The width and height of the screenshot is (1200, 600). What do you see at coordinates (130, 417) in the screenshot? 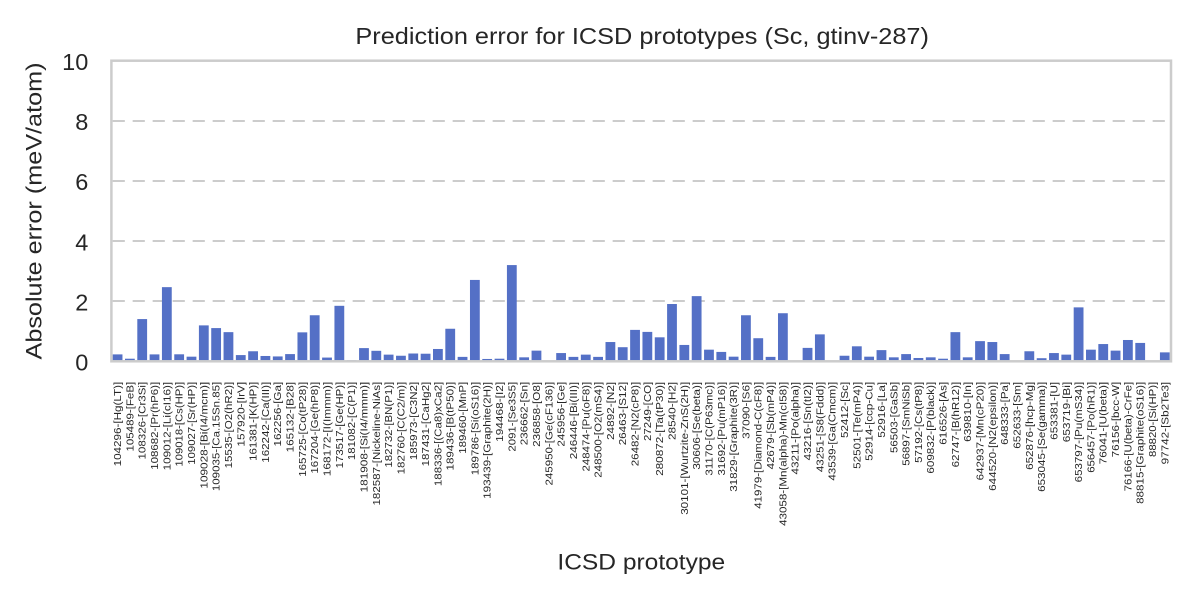
I see `svg-text: 105489-[FeB]` at bounding box center [130, 417].